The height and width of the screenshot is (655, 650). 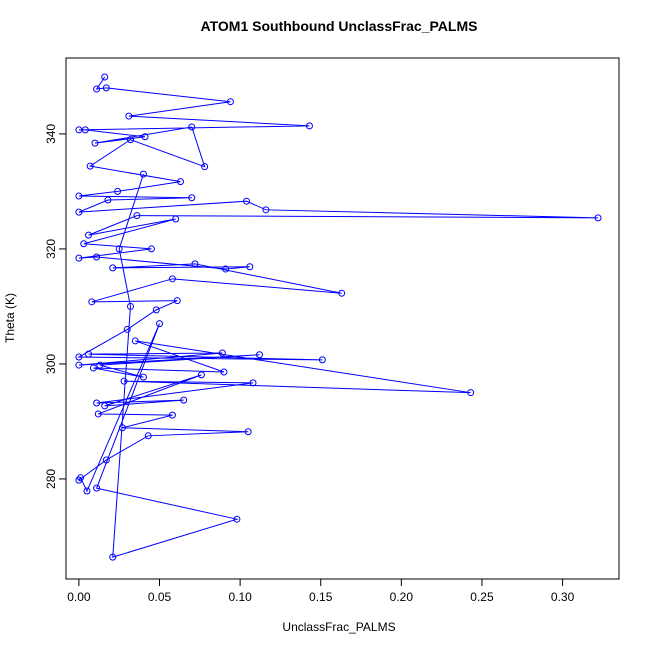 I want to click on y-axis-label: Theta (K), so click(x=10, y=318).